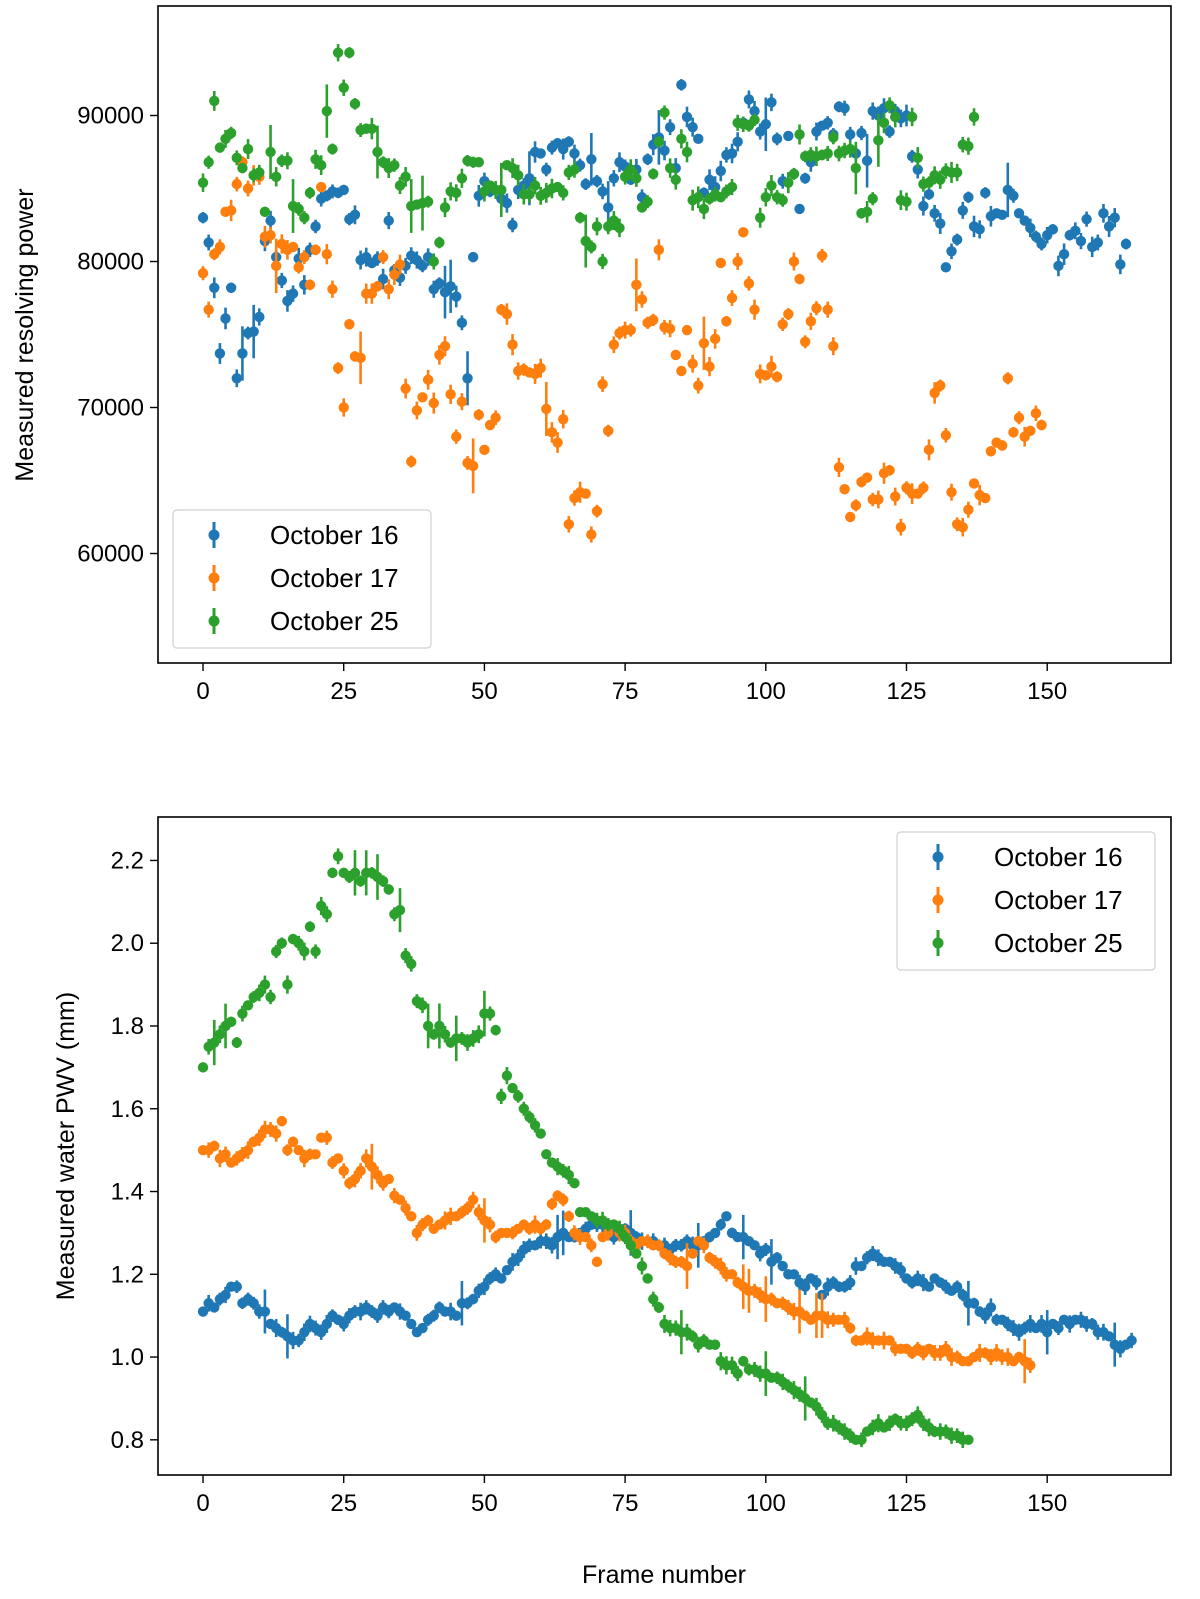 The width and height of the screenshot is (1200, 1599). What do you see at coordinates (1026, 901) in the screenshot?
I see `pwv-legend: October 16 October 17 October 25` at bounding box center [1026, 901].